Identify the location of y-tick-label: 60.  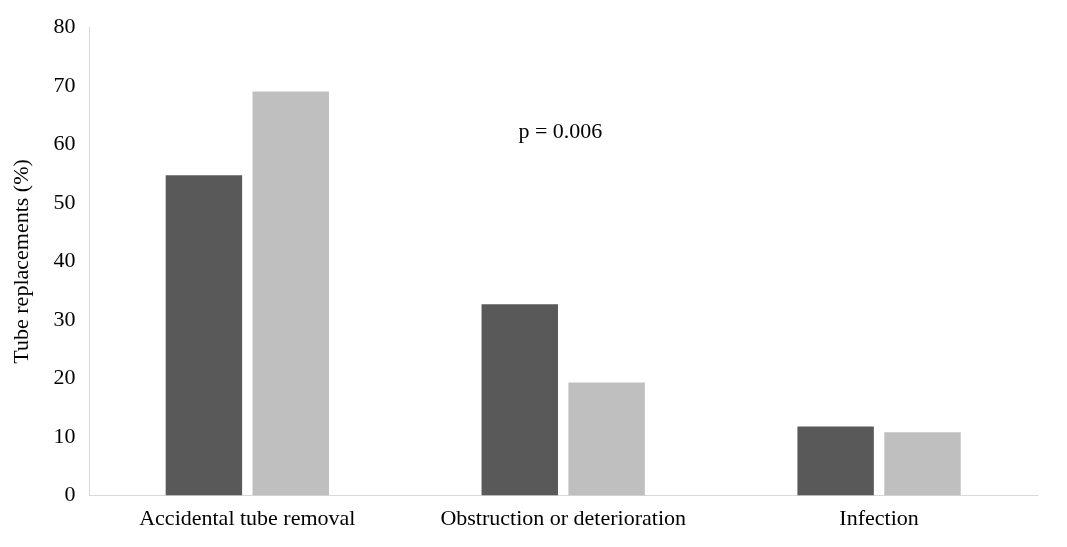
(64, 143).